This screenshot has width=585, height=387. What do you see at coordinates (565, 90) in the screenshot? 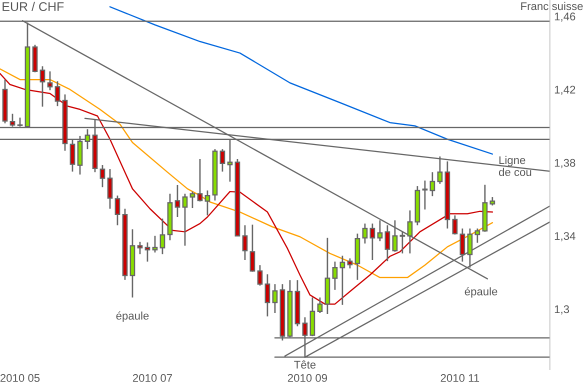
I see `y-tick-label: 1,42` at bounding box center [565, 90].